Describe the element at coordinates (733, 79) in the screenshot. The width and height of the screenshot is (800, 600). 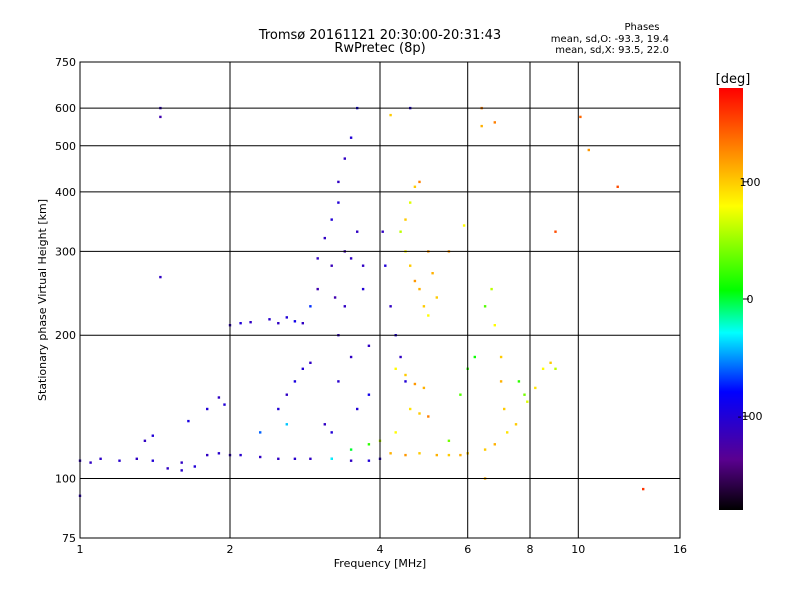
I see `colorbar-label: [deg]` at that location.